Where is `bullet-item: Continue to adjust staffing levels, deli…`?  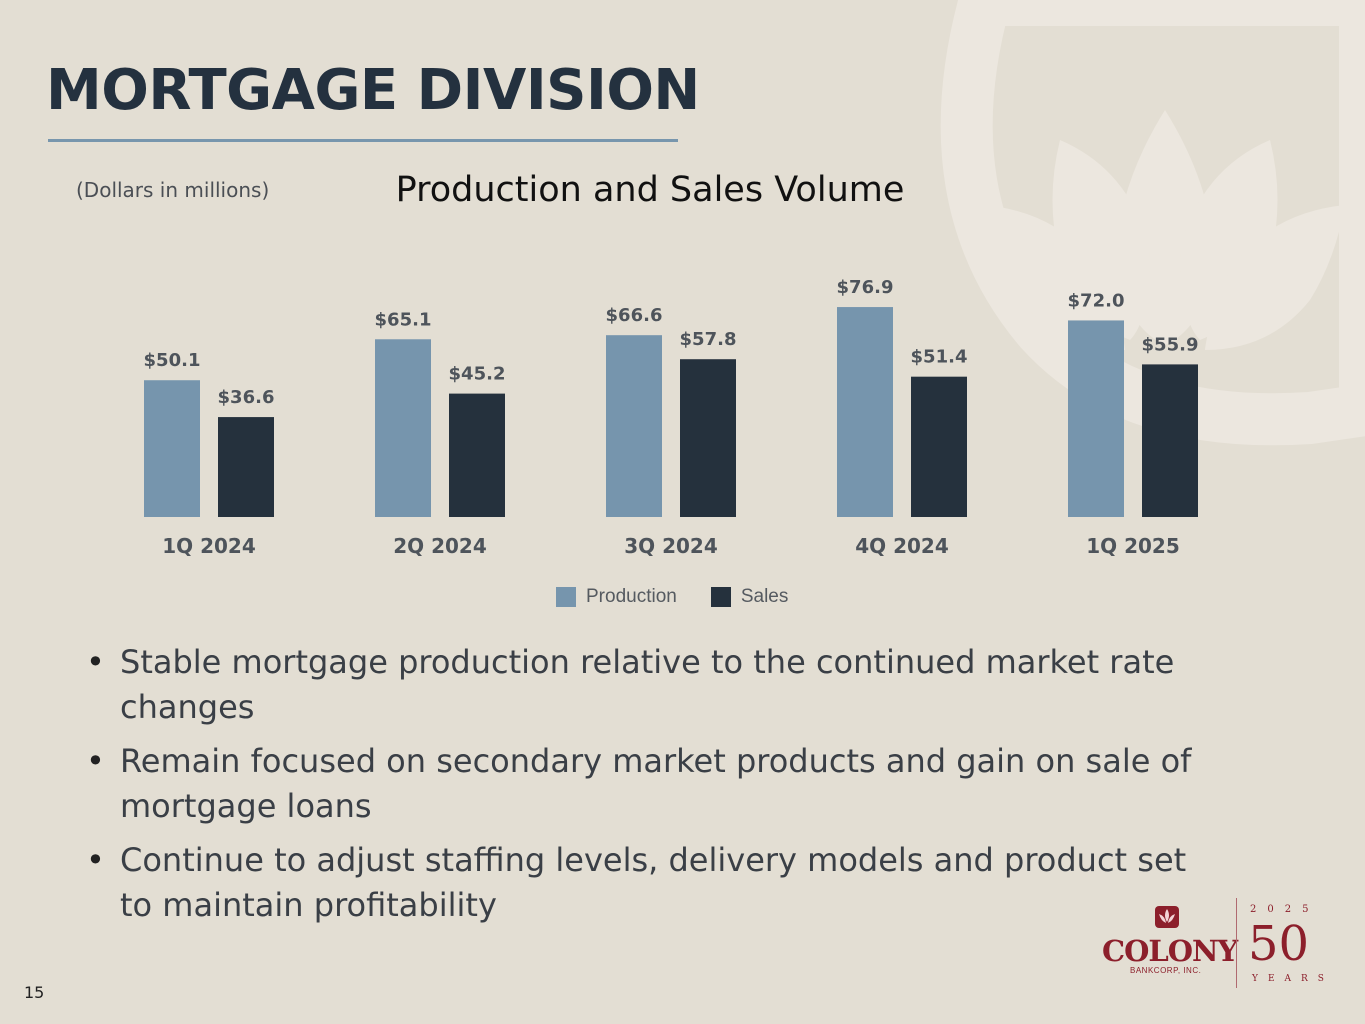 bullet-item: Continue to adjust staffing levels, deli… is located at coordinates (646, 883).